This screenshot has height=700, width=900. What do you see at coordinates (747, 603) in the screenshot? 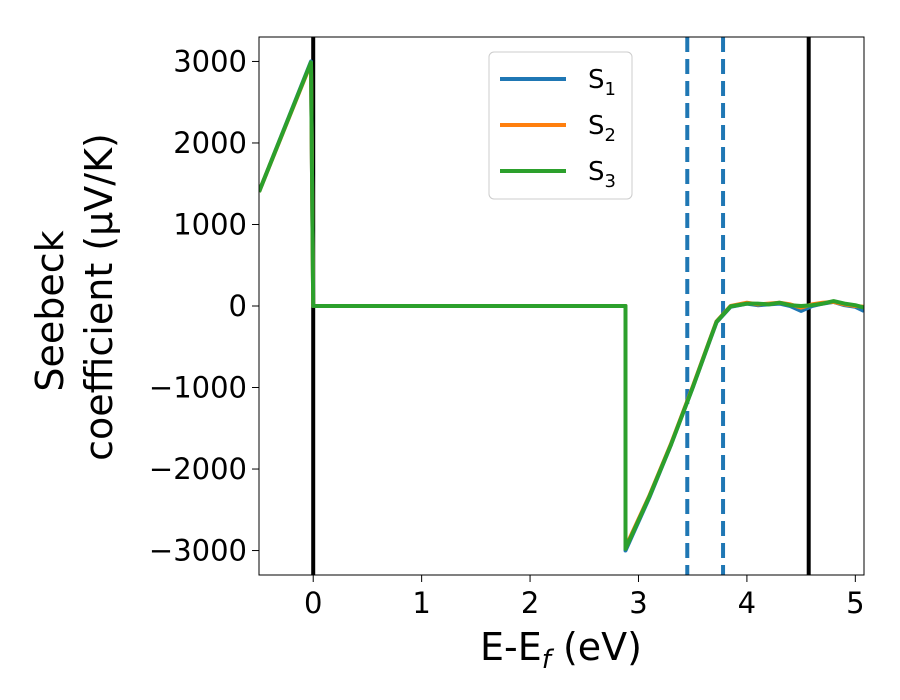
I see `x-tick-label: 4` at bounding box center [747, 603].